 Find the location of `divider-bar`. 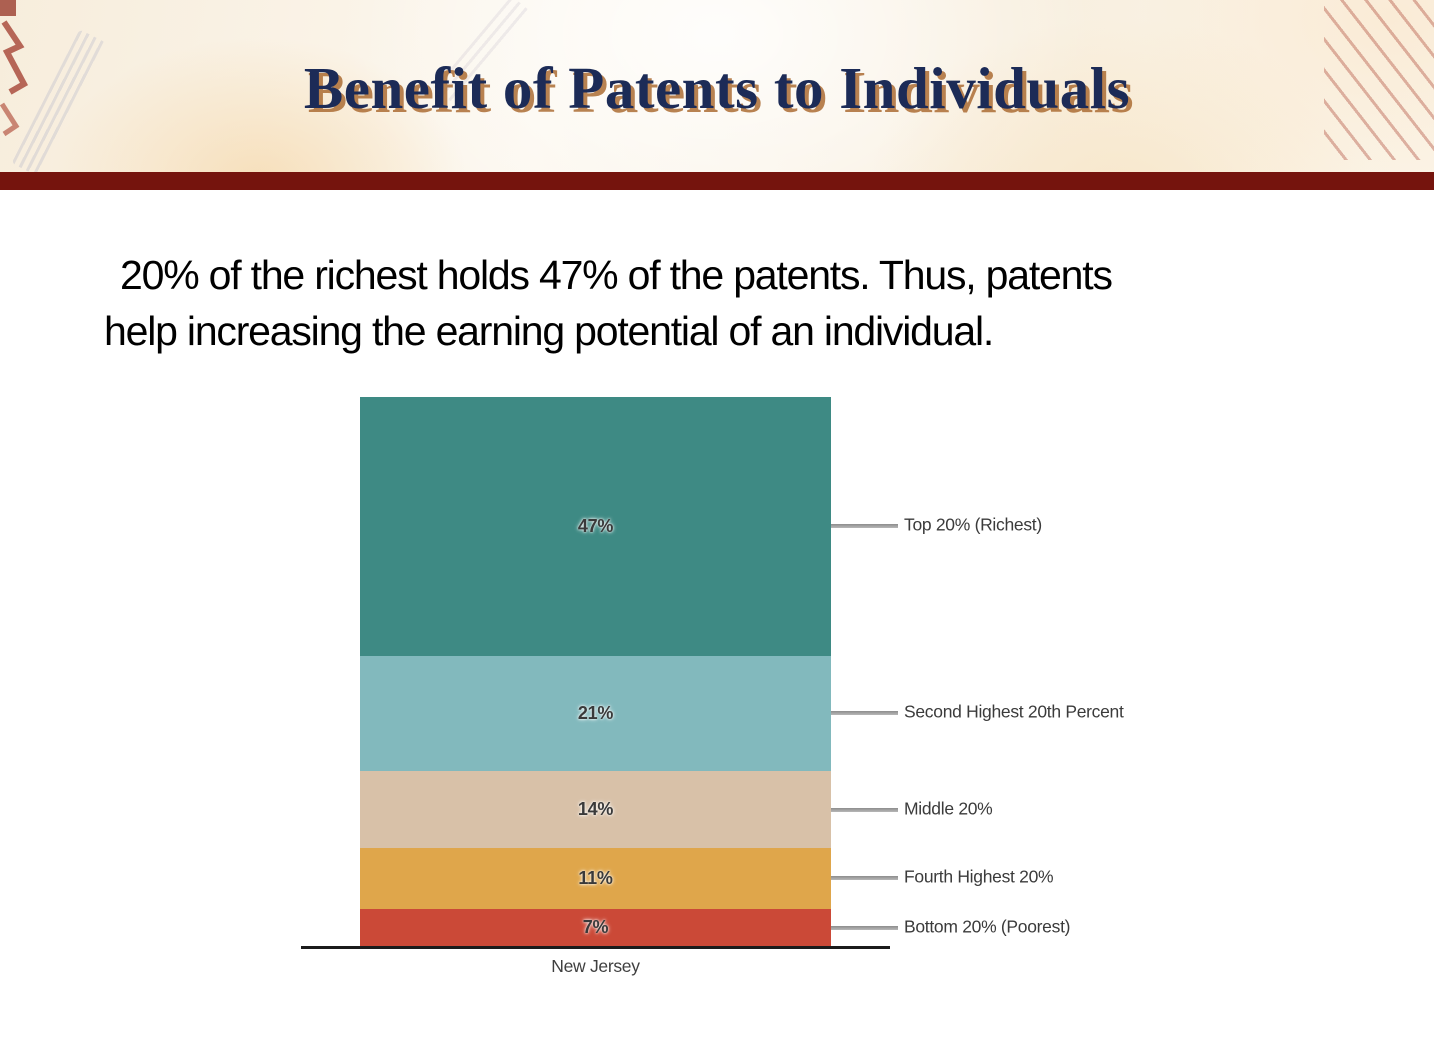

divider-bar is located at coordinates (717, 181).